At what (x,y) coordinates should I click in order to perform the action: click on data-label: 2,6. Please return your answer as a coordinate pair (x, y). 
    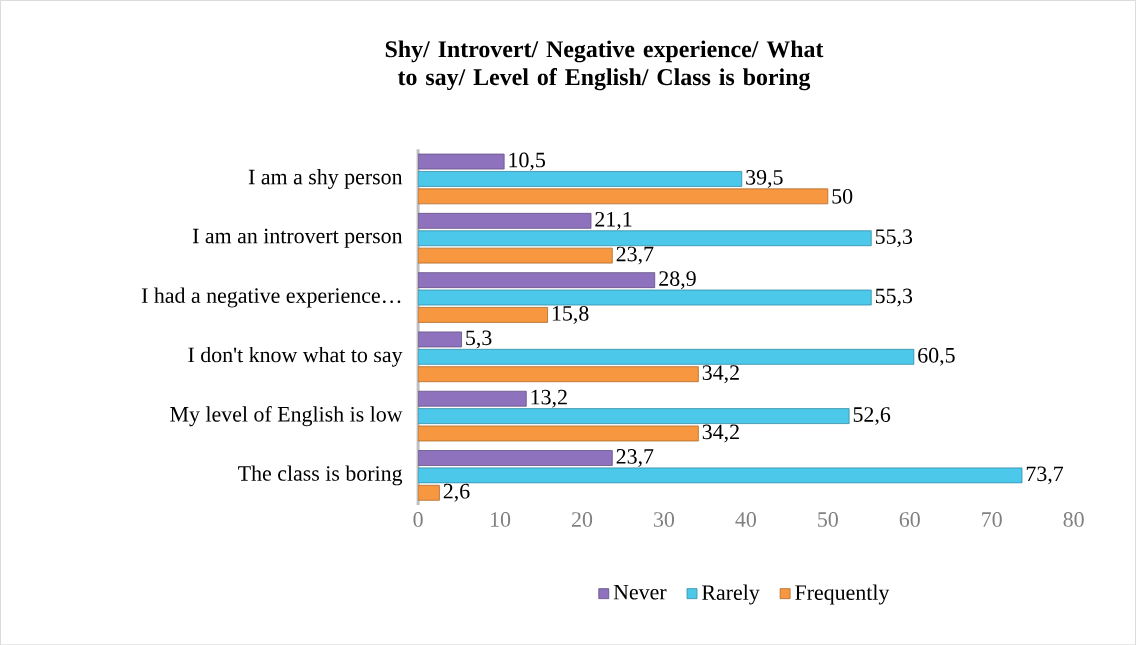
    Looking at the image, I should click on (456, 492).